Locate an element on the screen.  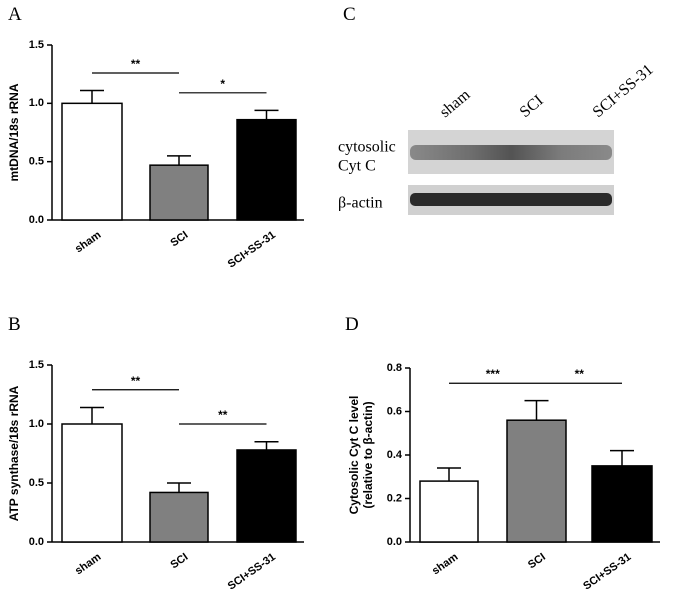
row-label: Cyt C is located at coordinates (357, 166).